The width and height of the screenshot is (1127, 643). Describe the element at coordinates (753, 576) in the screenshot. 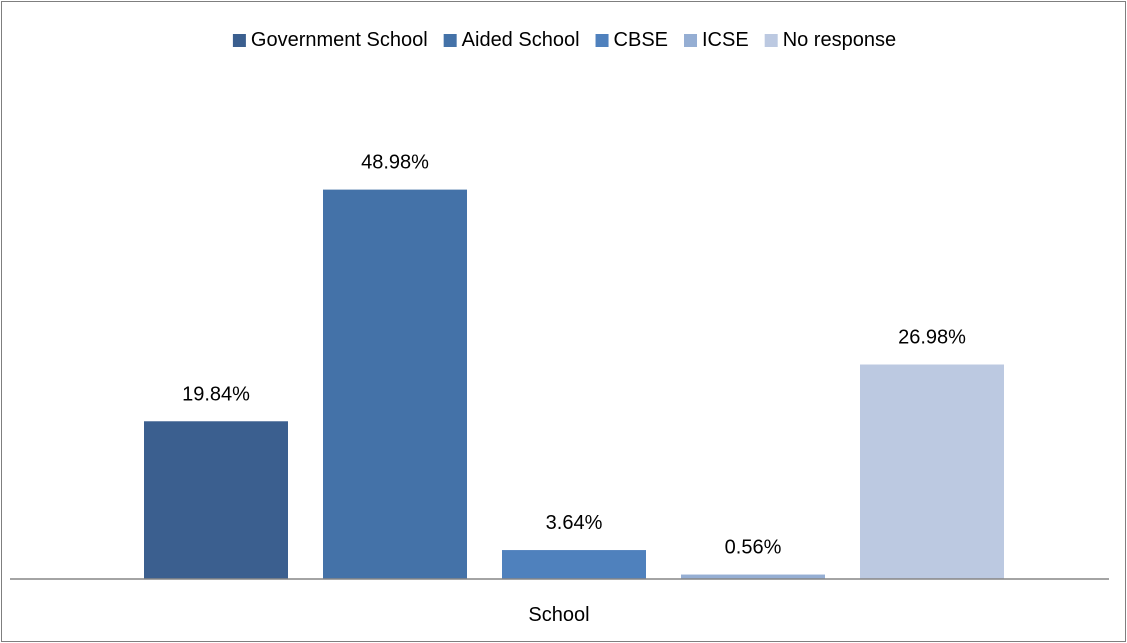

I see `bar-icse` at that location.